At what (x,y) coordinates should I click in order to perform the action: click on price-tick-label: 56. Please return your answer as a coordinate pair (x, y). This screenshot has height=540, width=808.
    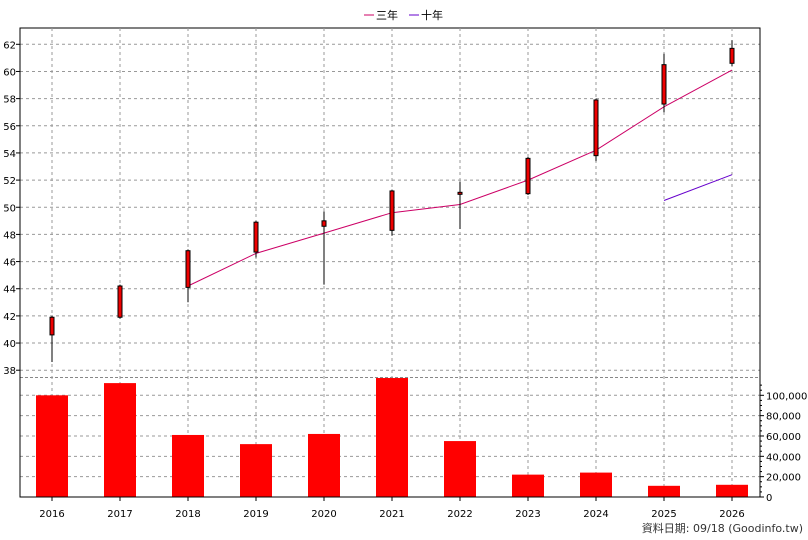
    Looking at the image, I should click on (9, 127).